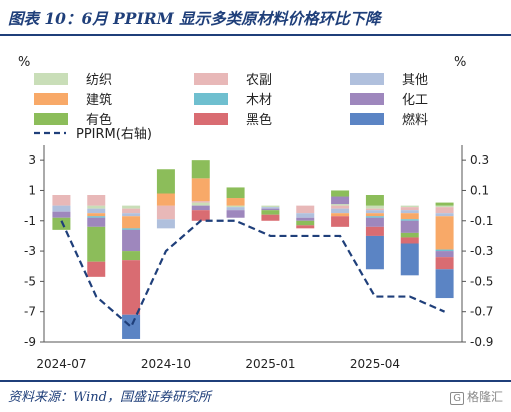  Describe the element at coordinates (194, 18) in the screenshot. I see `chart-title: 图表 10：6月 PPIRM 显示多类原材料价格环比下降` at that location.